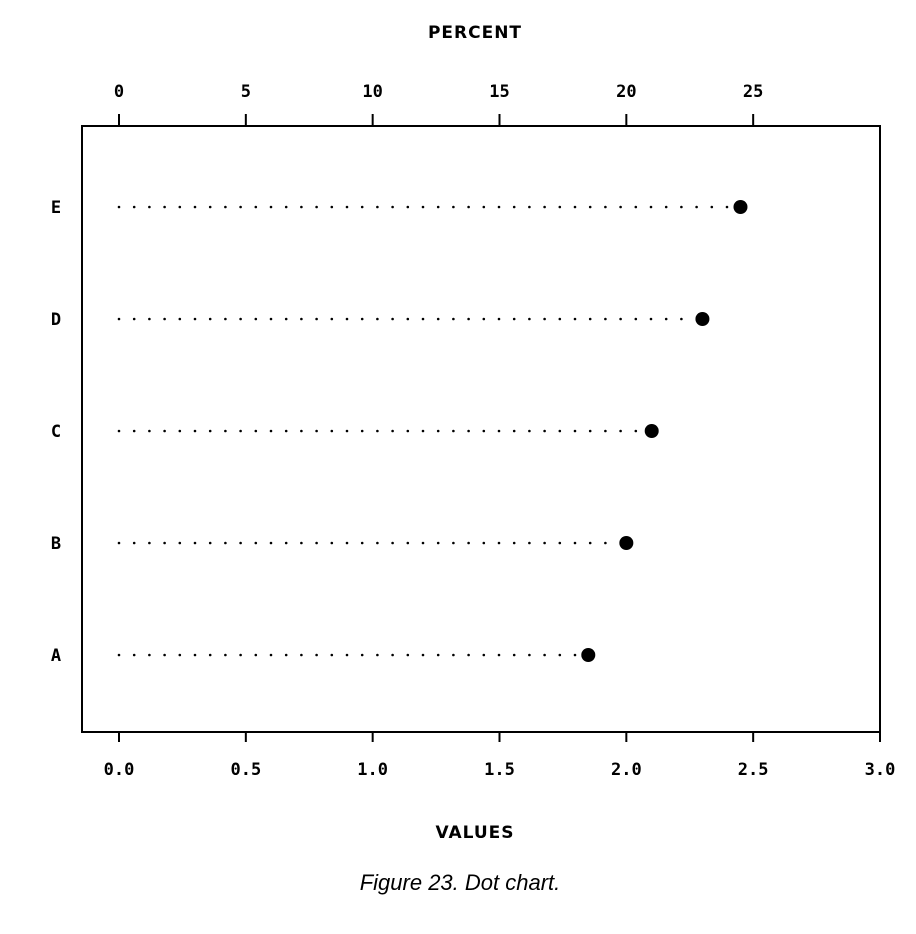 The width and height of the screenshot is (916, 934). I want to click on top-tick-label: 20, so click(626, 92).